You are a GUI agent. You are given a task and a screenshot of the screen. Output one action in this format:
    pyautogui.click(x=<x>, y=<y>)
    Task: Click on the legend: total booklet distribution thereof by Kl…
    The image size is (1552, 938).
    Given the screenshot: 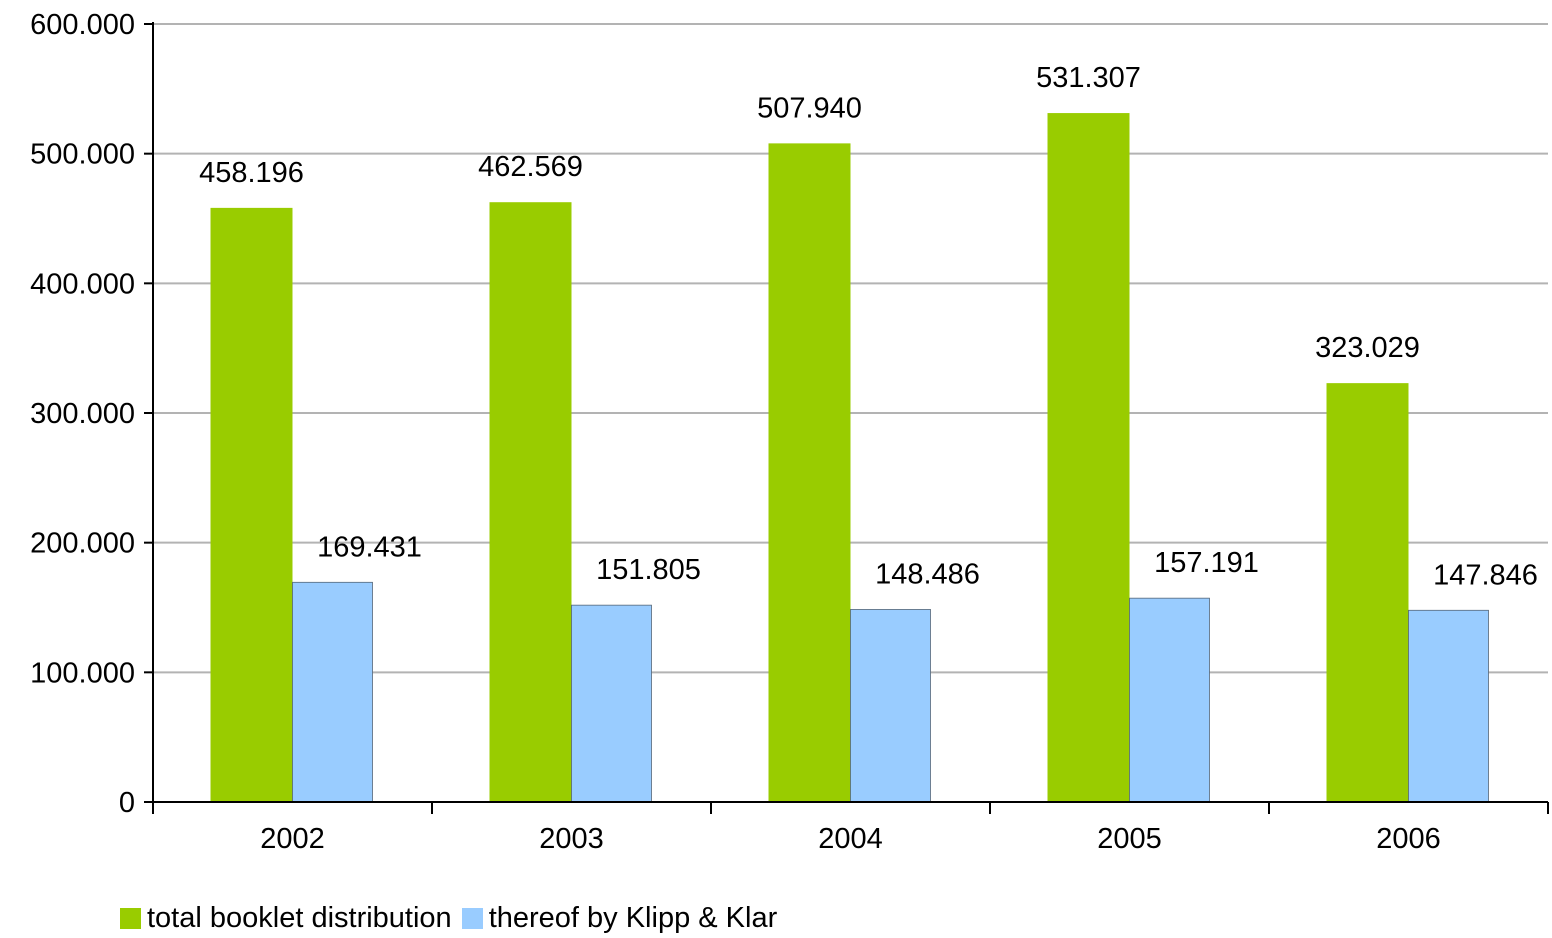 What is the action you would take?
    pyautogui.click(x=453, y=918)
    